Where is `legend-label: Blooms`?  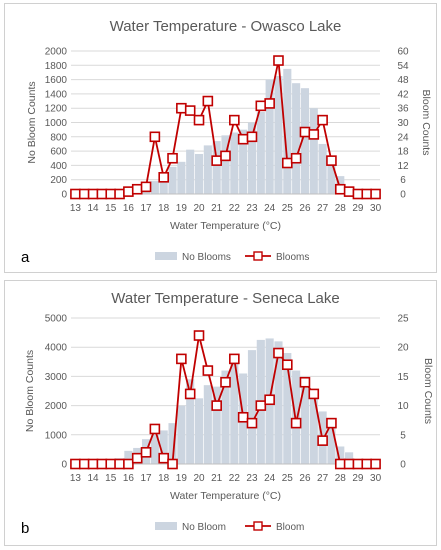
legend-label: Blooms is located at coordinates (292, 257).